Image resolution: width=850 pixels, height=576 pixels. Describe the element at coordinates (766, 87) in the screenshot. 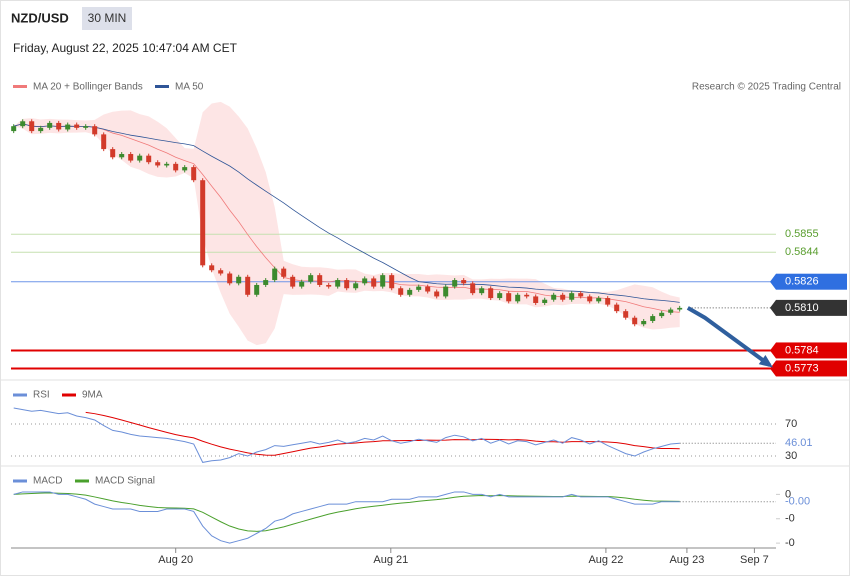

I see `credit: Research © 2025 Trading Central` at that location.